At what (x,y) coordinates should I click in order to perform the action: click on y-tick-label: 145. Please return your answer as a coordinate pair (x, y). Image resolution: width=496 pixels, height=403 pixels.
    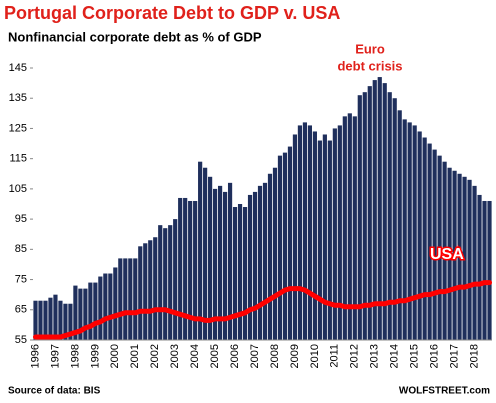
    Looking at the image, I should click on (18, 68).